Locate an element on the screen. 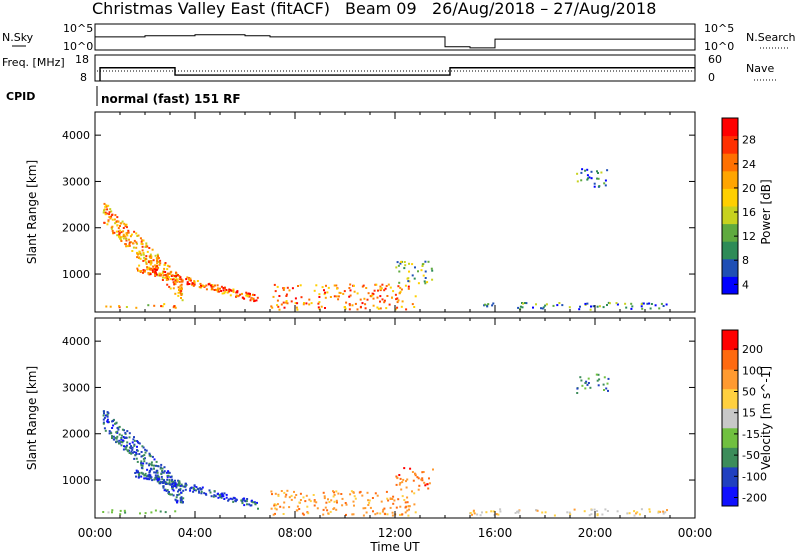 The height and width of the screenshot is (554, 800). power-colorbar-tick-label: 4 is located at coordinates (745, 284).